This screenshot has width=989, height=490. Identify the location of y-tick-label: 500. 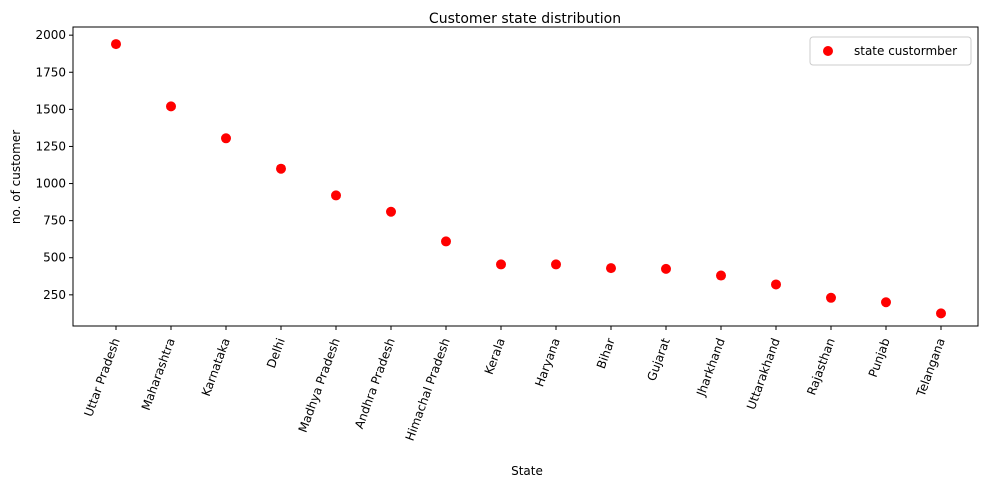
(54, 258).